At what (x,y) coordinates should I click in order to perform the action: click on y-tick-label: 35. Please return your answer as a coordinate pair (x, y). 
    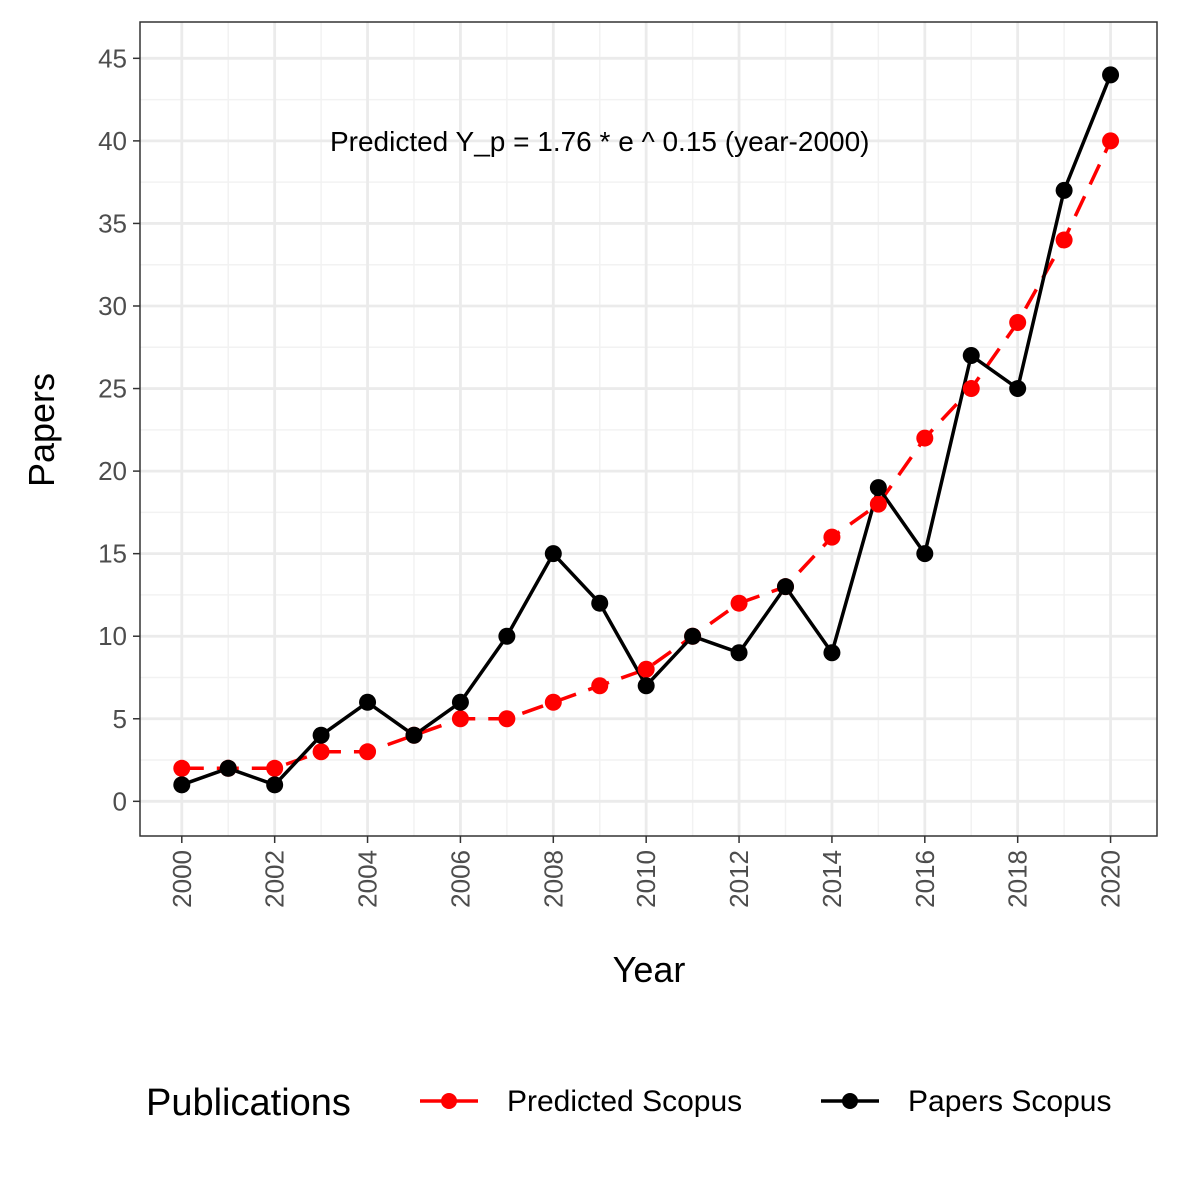
    Looking at the image, I should click on (112, 223).